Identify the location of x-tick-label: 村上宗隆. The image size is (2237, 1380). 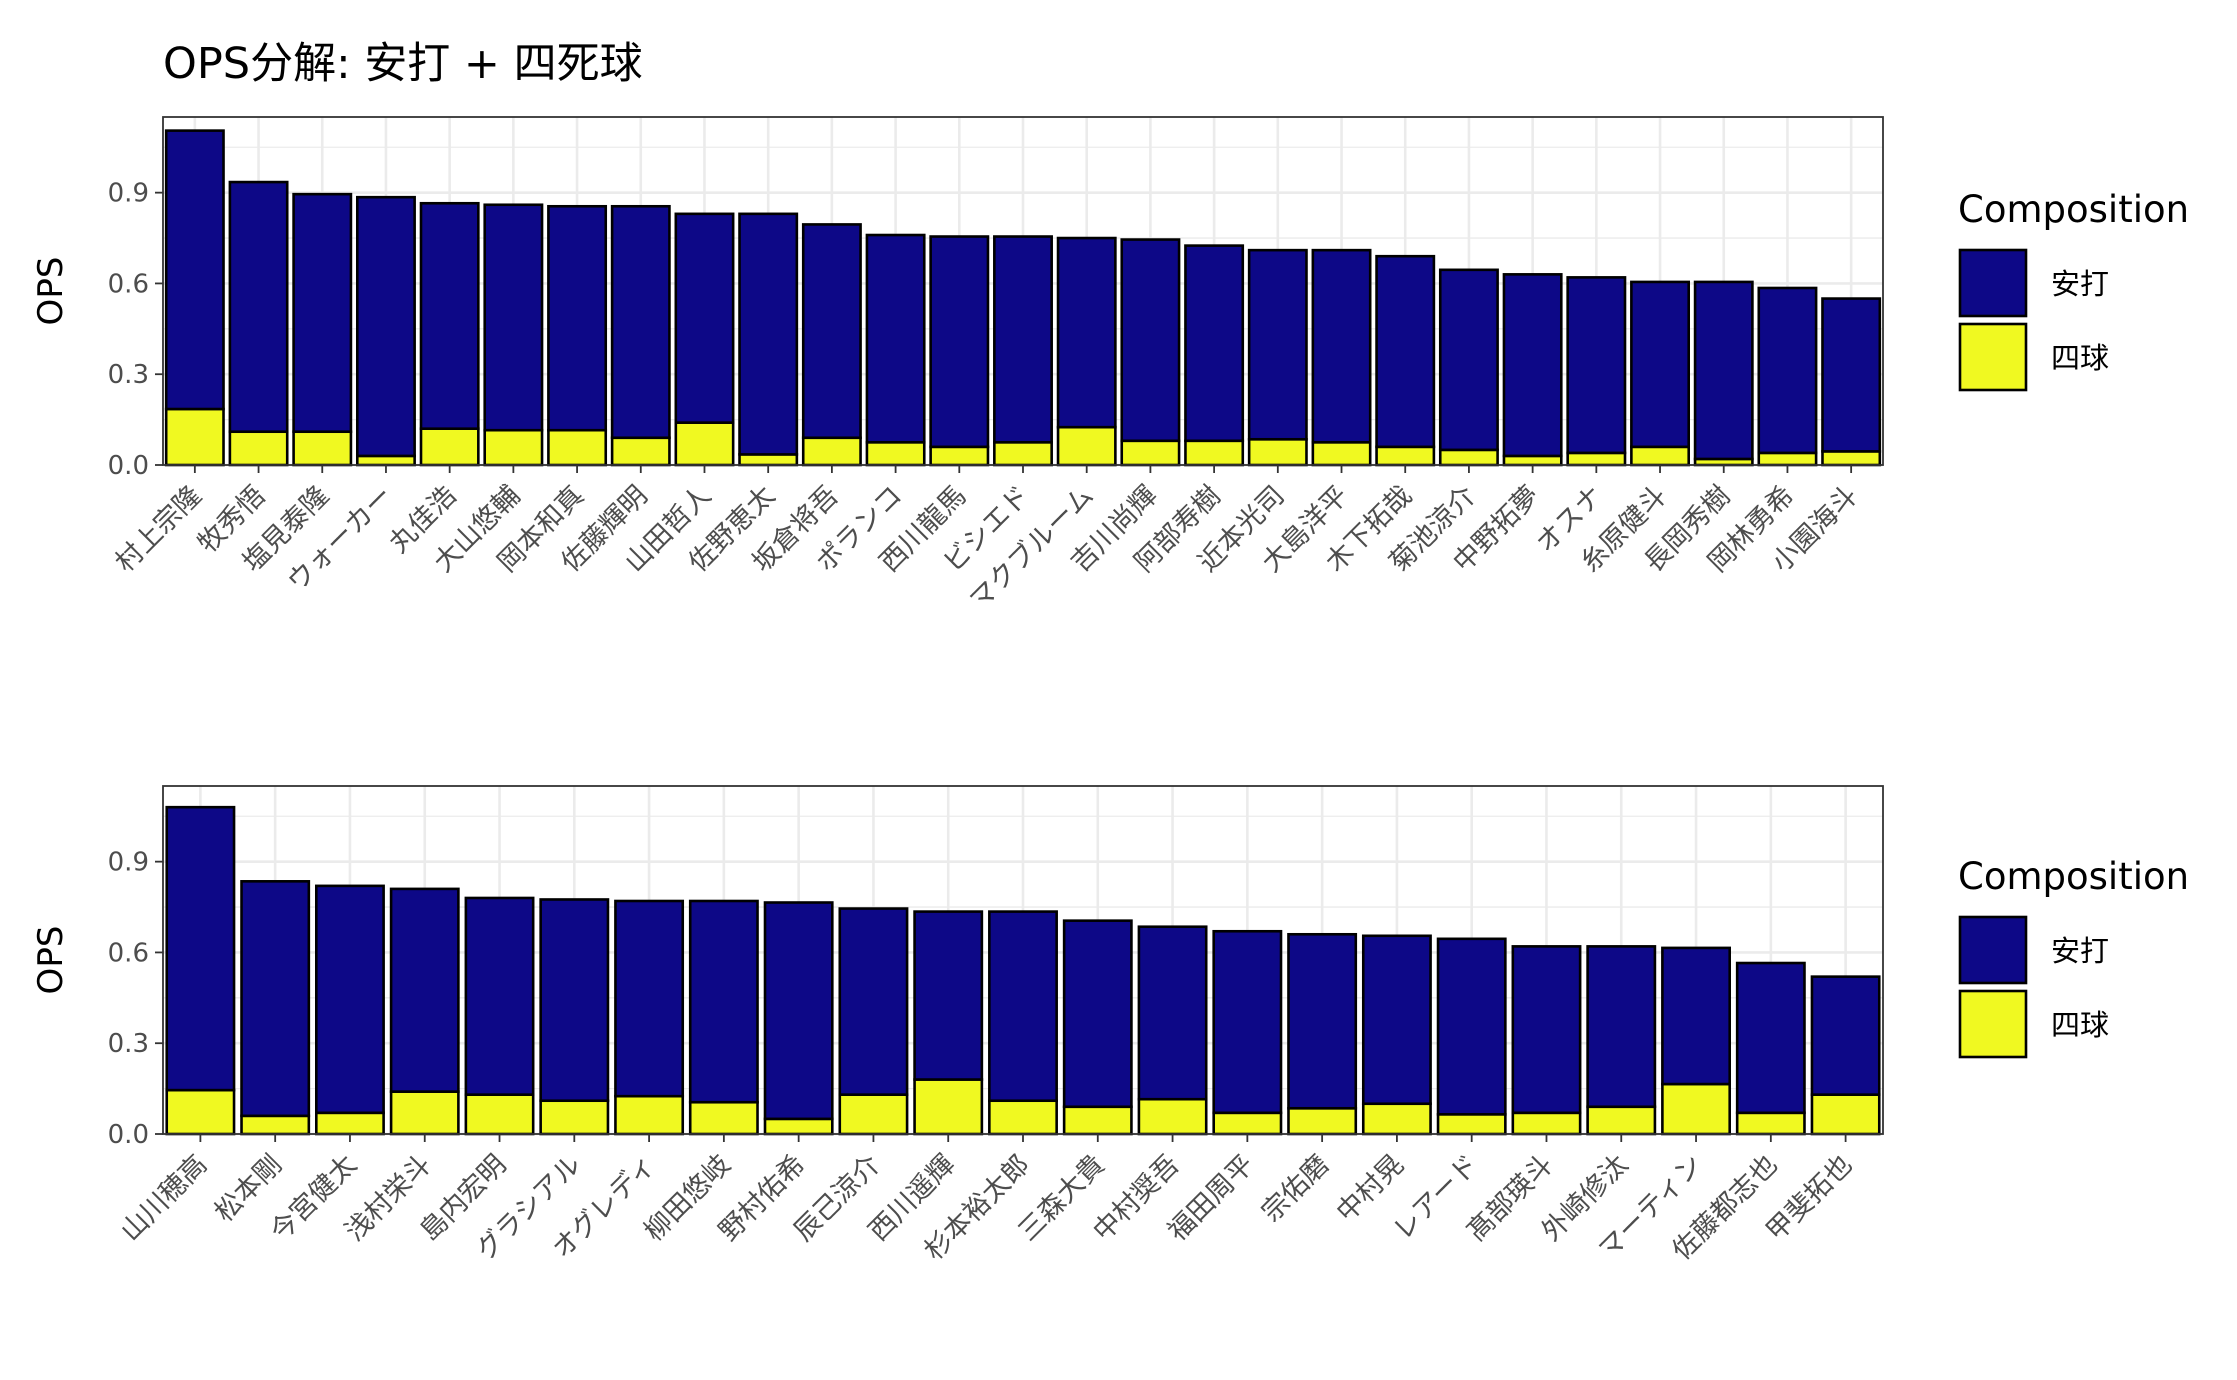
(159, 529).